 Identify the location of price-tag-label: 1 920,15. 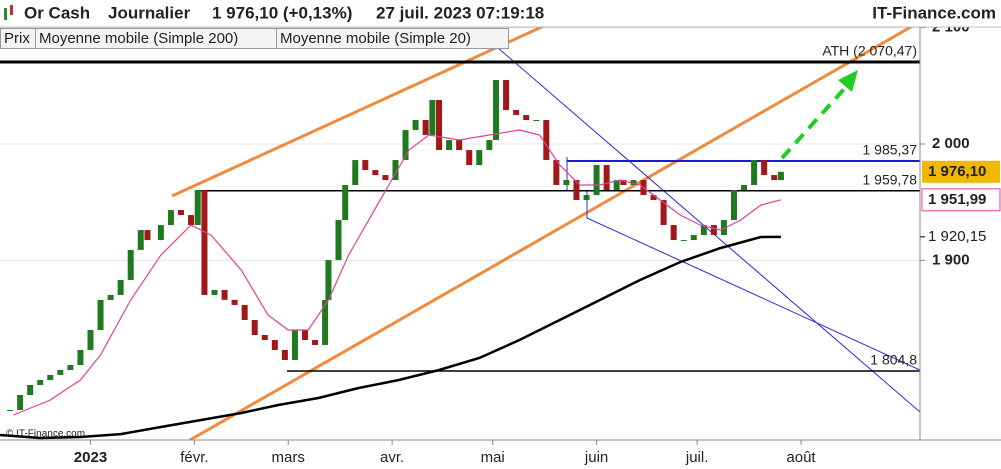
(957, 236).